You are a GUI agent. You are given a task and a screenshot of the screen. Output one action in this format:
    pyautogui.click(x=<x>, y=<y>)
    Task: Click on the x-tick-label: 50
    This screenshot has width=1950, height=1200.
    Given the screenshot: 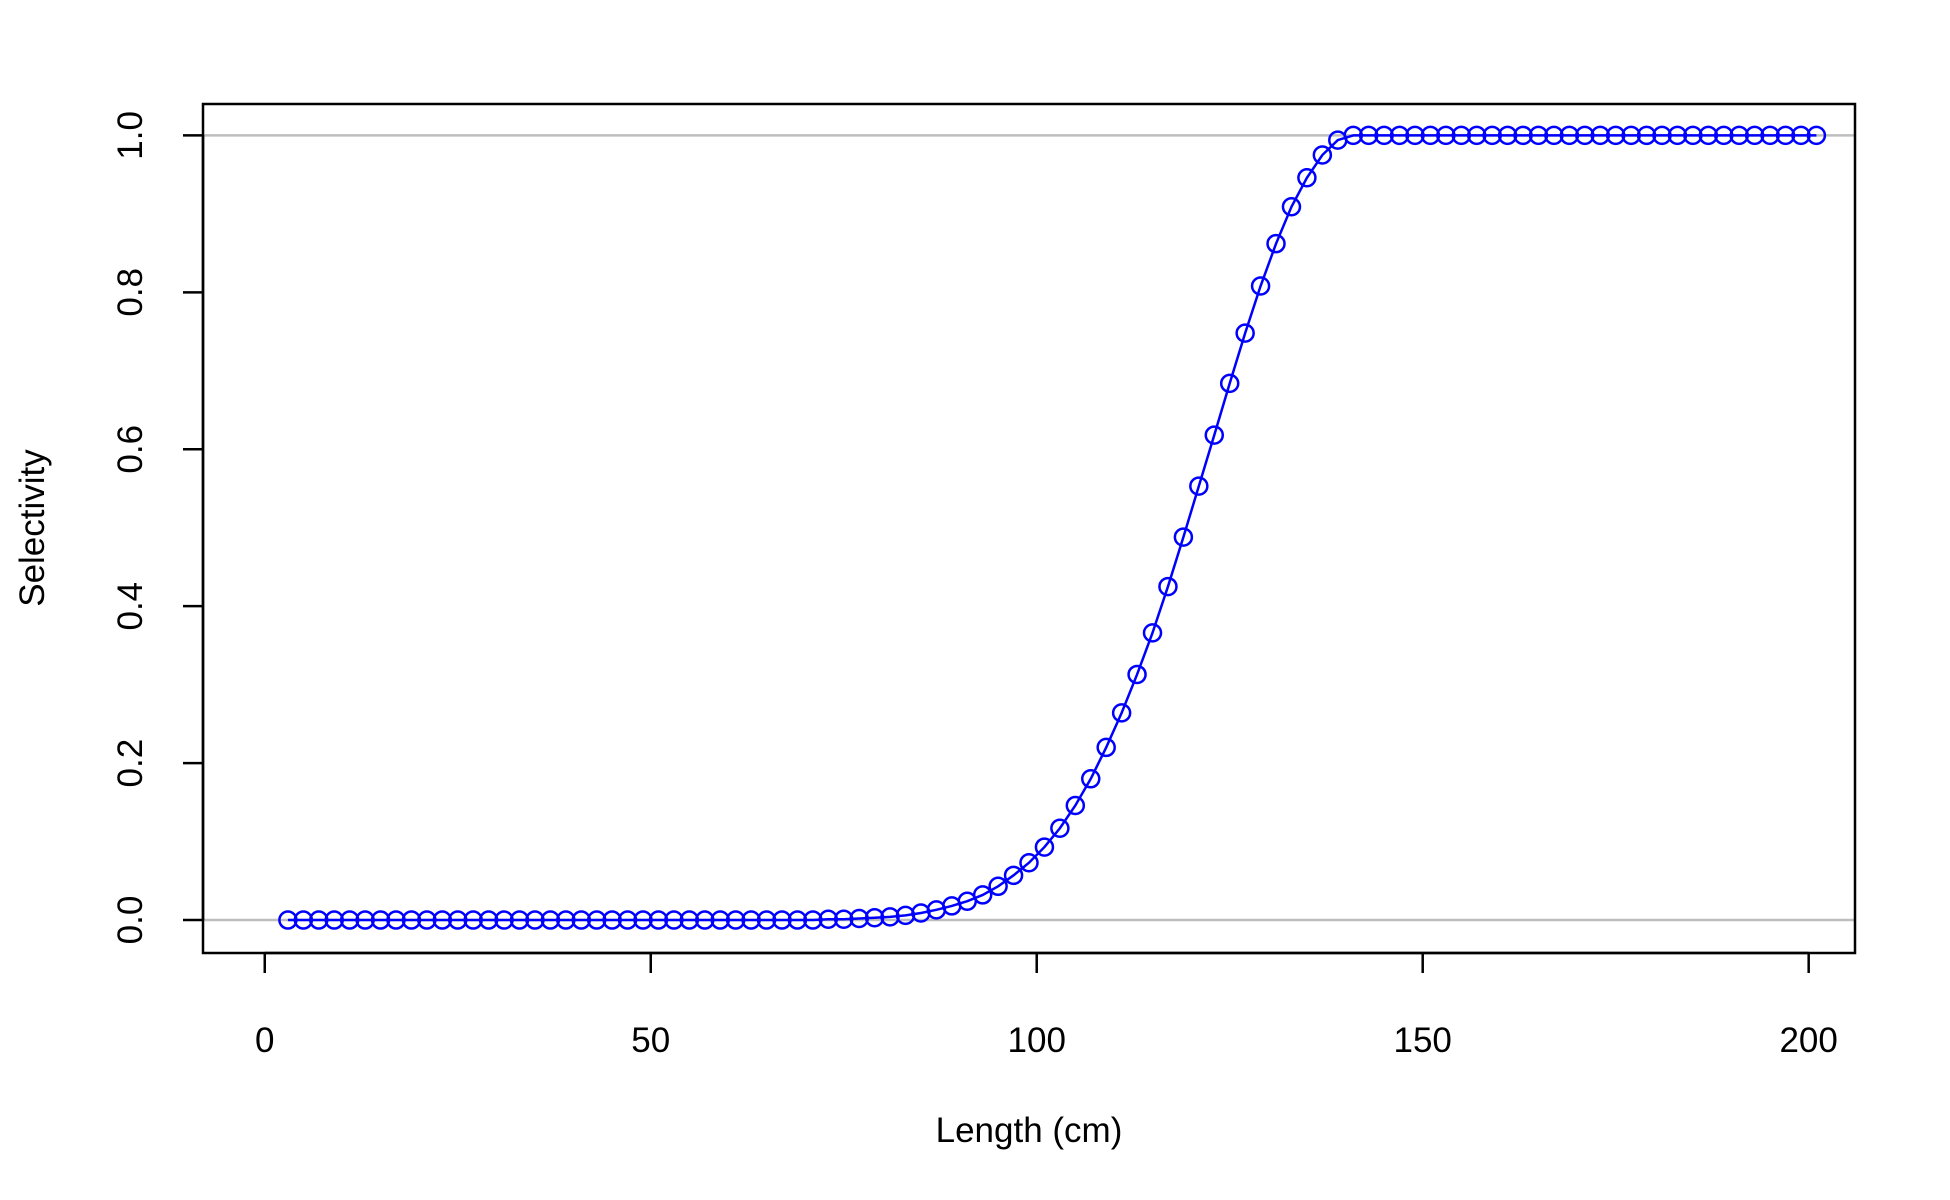 What is the action you would take?
    pyautogui.click(x=650, y=1040)
    